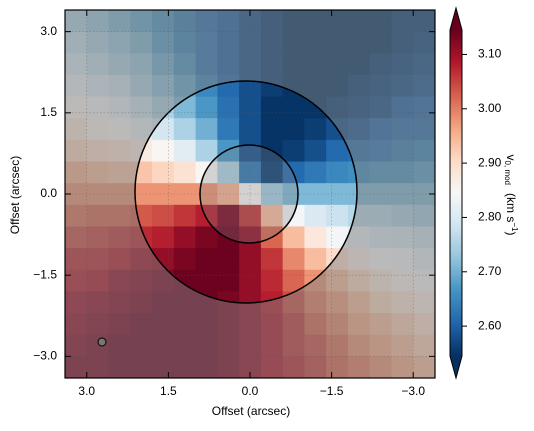 This screenshot has height=431, width=534. I want to click on y-tick-label: −3.0, so click(45, 356).